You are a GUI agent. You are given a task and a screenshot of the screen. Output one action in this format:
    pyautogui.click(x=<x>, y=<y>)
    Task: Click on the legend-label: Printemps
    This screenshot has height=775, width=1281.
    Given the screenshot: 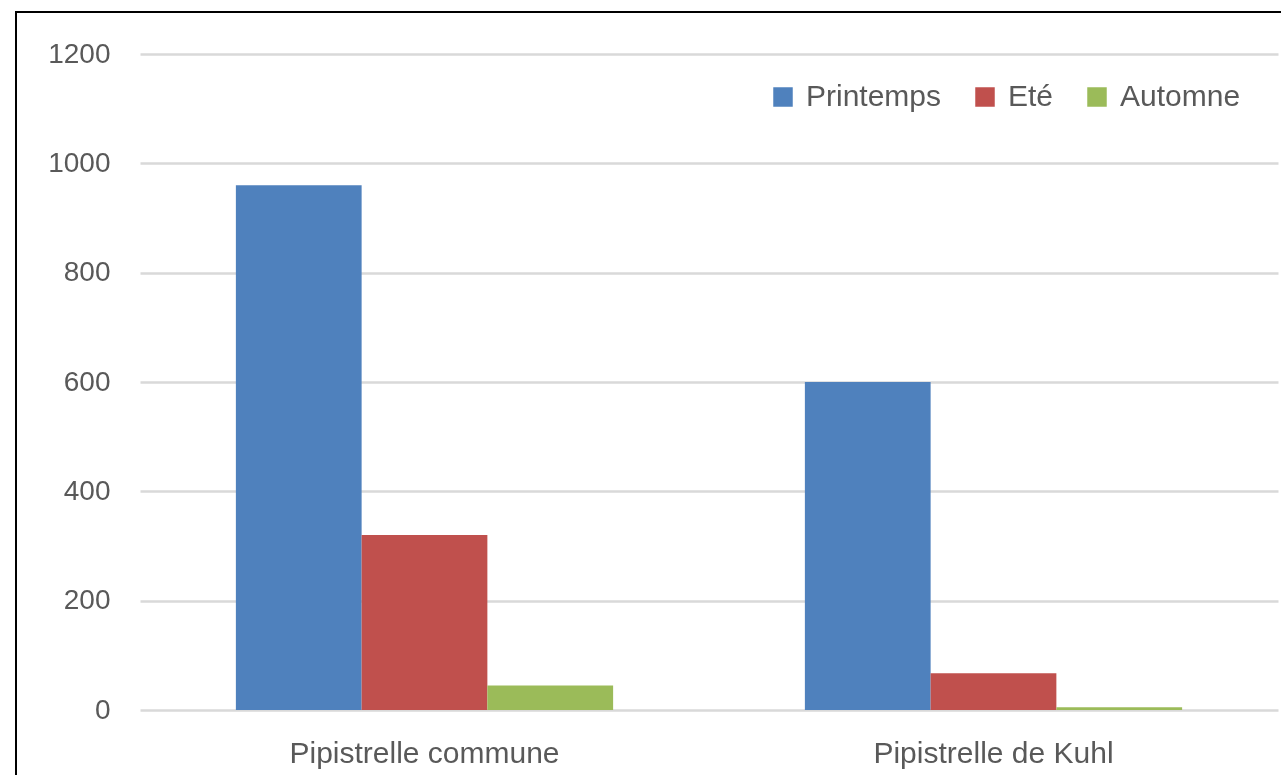 What is the action you would take?
    pyautogui.click(x=874, y=95)
    